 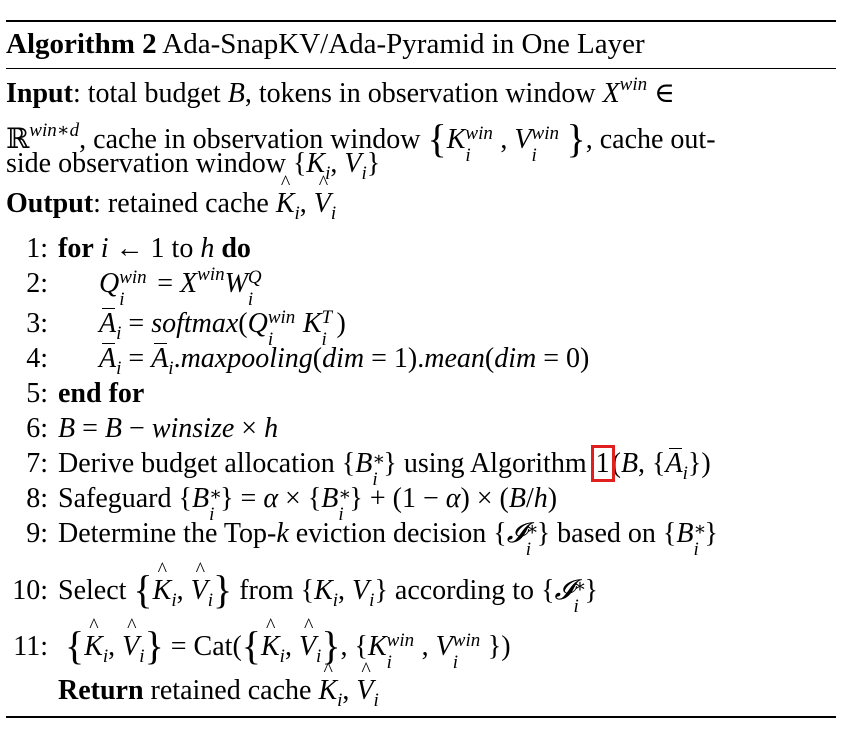 What do you see at coordinates (152, 428) in the screenshot?
I see `step-6: 6: B = B − winsize × h` at bounding box center [152, 428].